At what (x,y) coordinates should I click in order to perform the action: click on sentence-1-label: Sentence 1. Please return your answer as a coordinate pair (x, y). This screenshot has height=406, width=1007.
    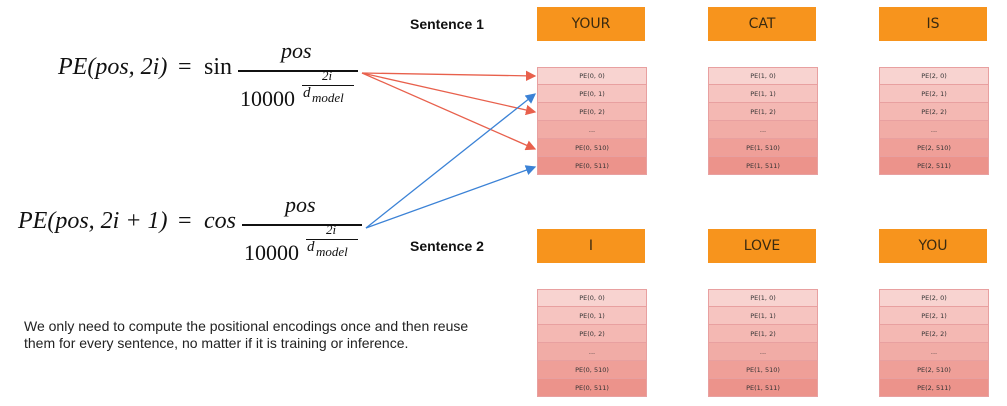
    Looking at the image, I should click on (447, 24).